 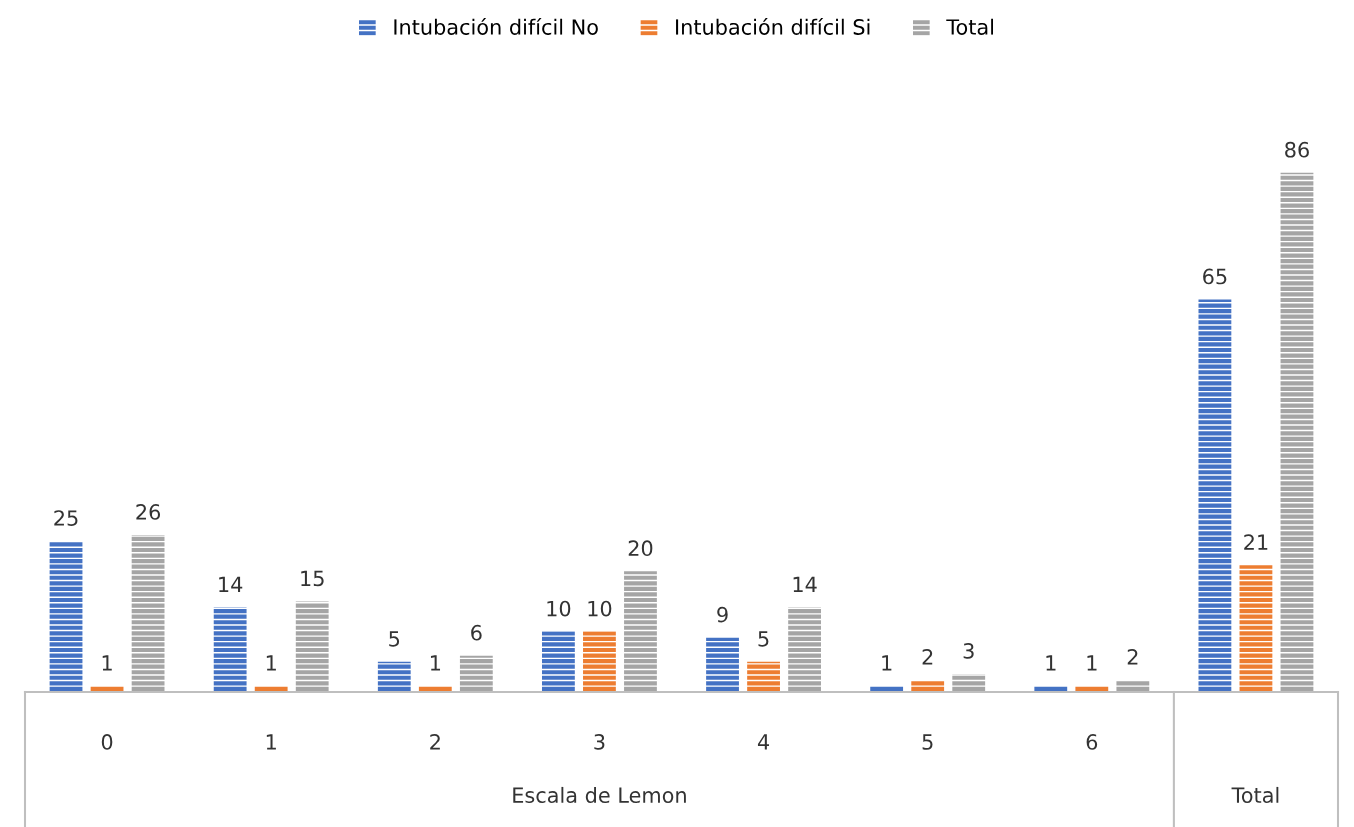 What do you see at coordinates (66, 518) in the screenshot?
I see `data-label: 25` at bounding box center [66, 518].